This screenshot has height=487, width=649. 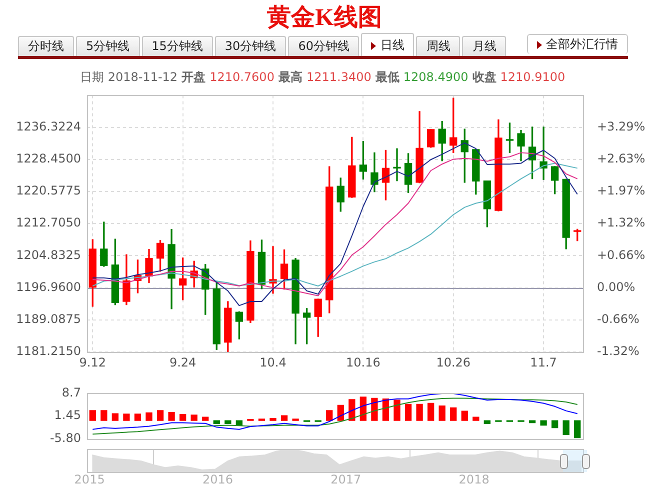 What do you see at coordinates (89, 479) in the screenshot?
I see `x-tick-label: 2015` at bounding box center [89, 479].